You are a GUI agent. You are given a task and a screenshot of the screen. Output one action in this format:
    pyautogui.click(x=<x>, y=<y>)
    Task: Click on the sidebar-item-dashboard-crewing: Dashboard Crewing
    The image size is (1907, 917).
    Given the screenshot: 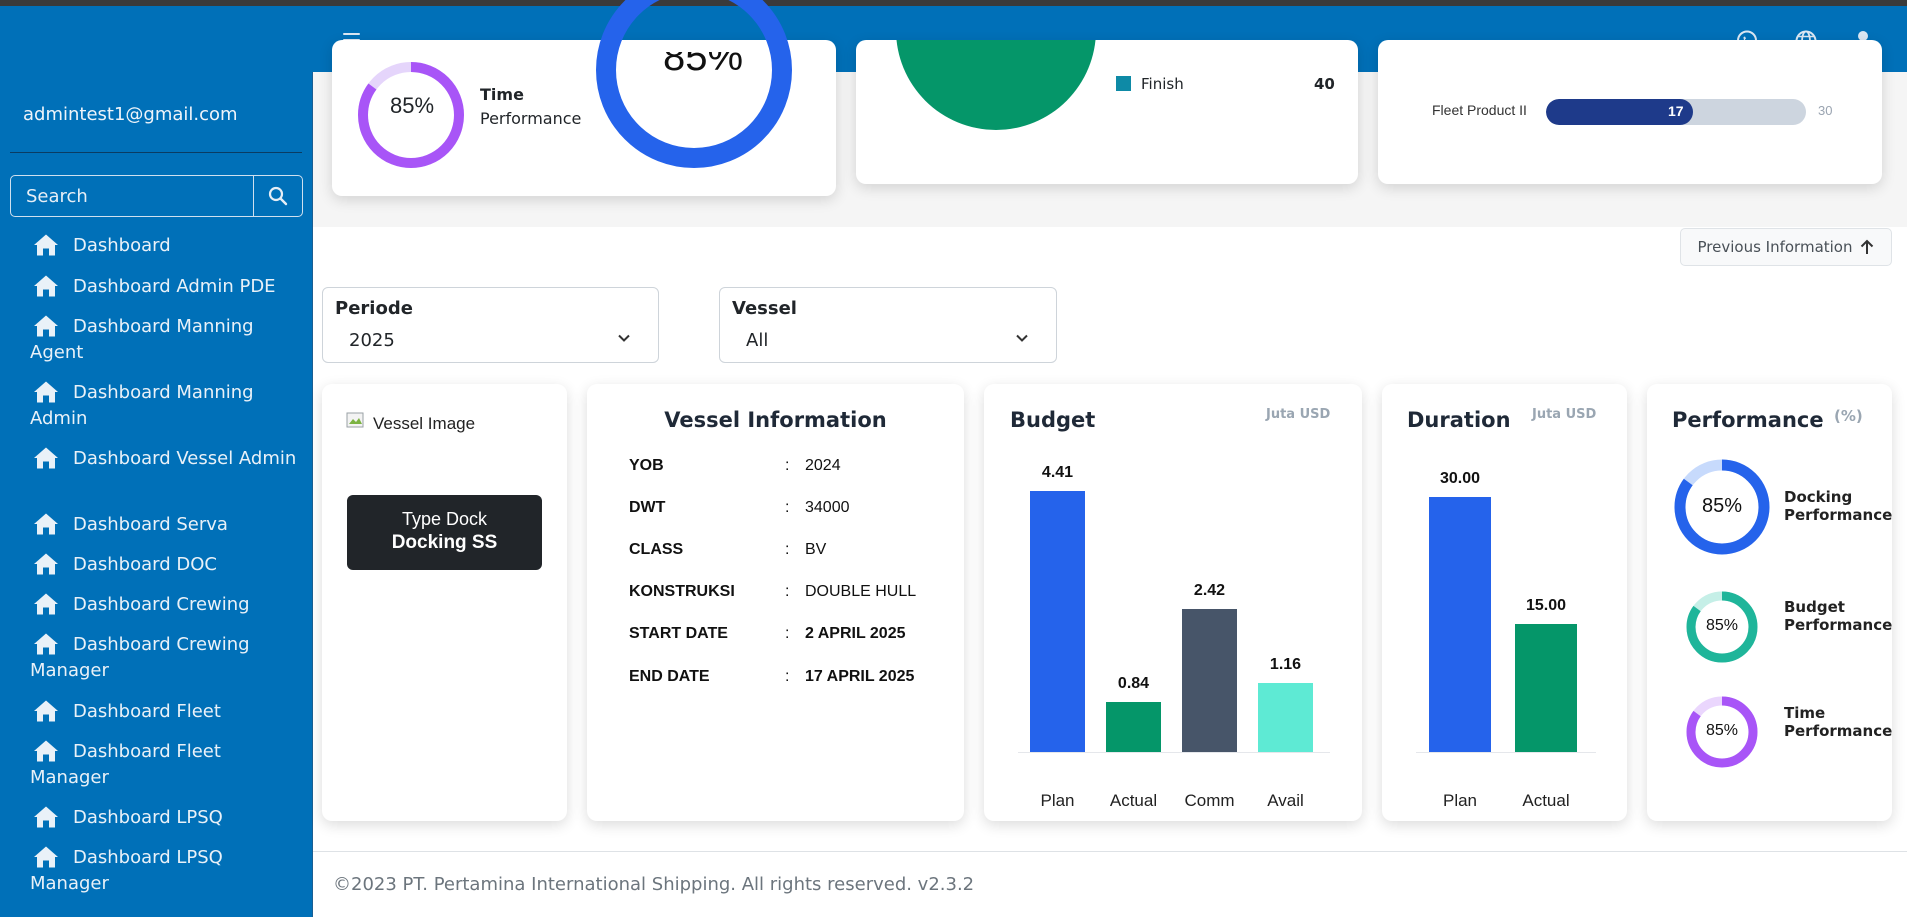 What is the action you would take?
    pyautogui.click(x=167, y=605)
    